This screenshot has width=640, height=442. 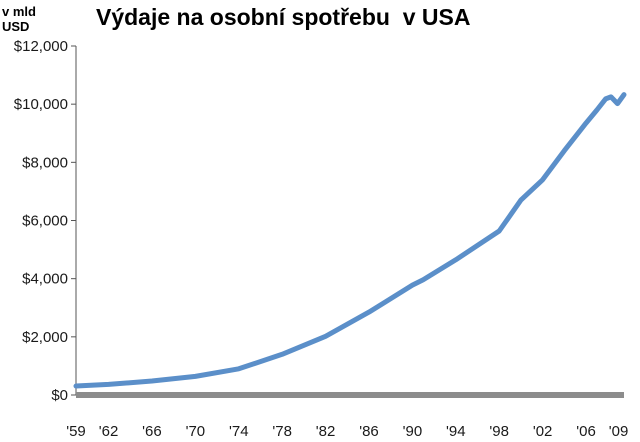 What do you see at coordinates (456, 431) in the screenshot?
I see `x-tick-label: '94` at bounding box center [456, 431].